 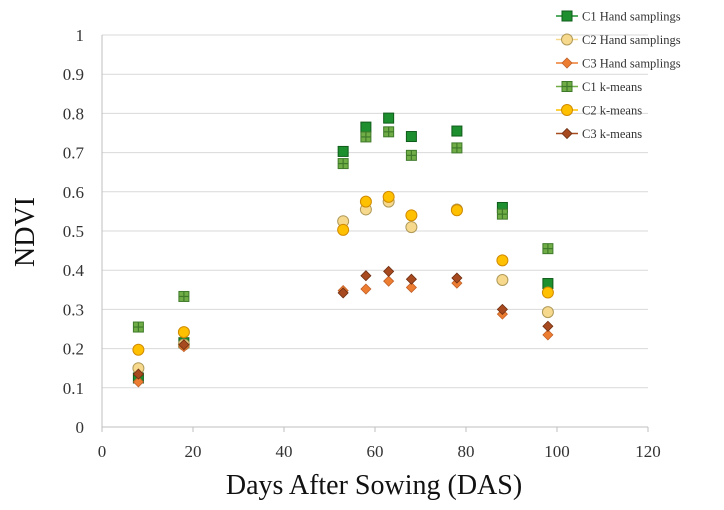 I want to click on legend-item: C2 Hand samplings, so click(x=618, y=40).